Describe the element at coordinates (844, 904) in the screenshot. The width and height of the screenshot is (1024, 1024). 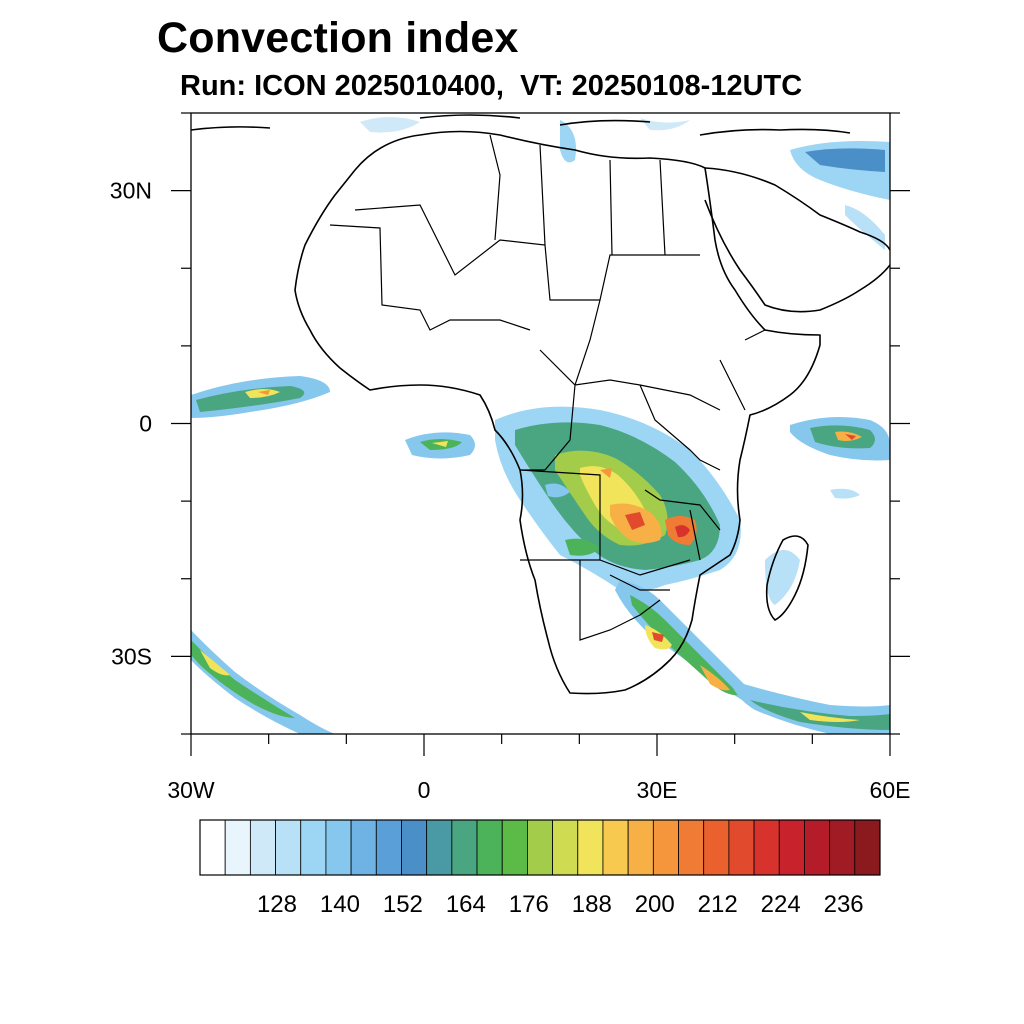
I see `colorbar-label: 236` at that location.